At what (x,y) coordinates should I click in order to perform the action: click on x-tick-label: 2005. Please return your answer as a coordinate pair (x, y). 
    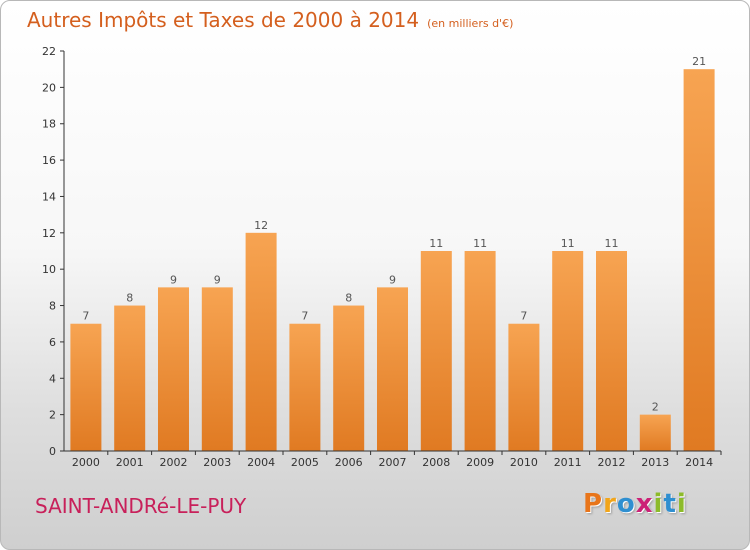
    Looking at the image, I should click on (305, 462).